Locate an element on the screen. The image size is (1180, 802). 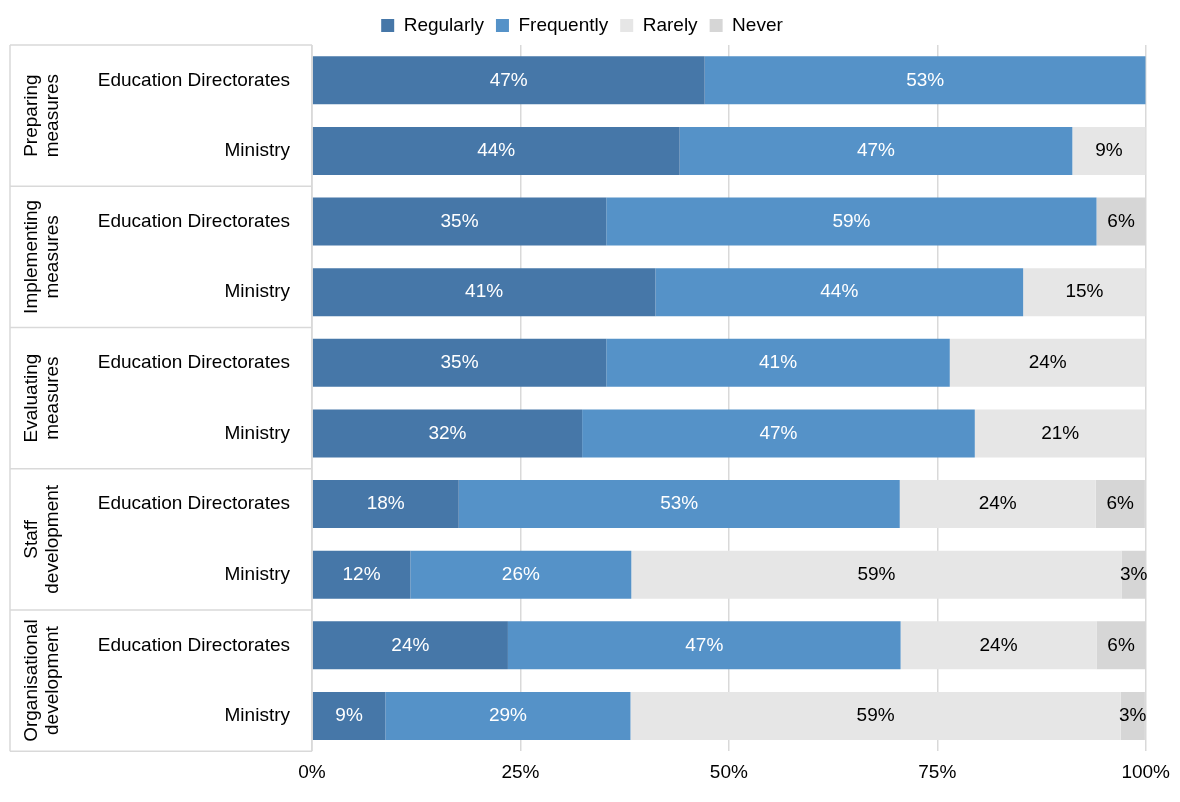
data-label: 26% is located at coordinates (520, 573).